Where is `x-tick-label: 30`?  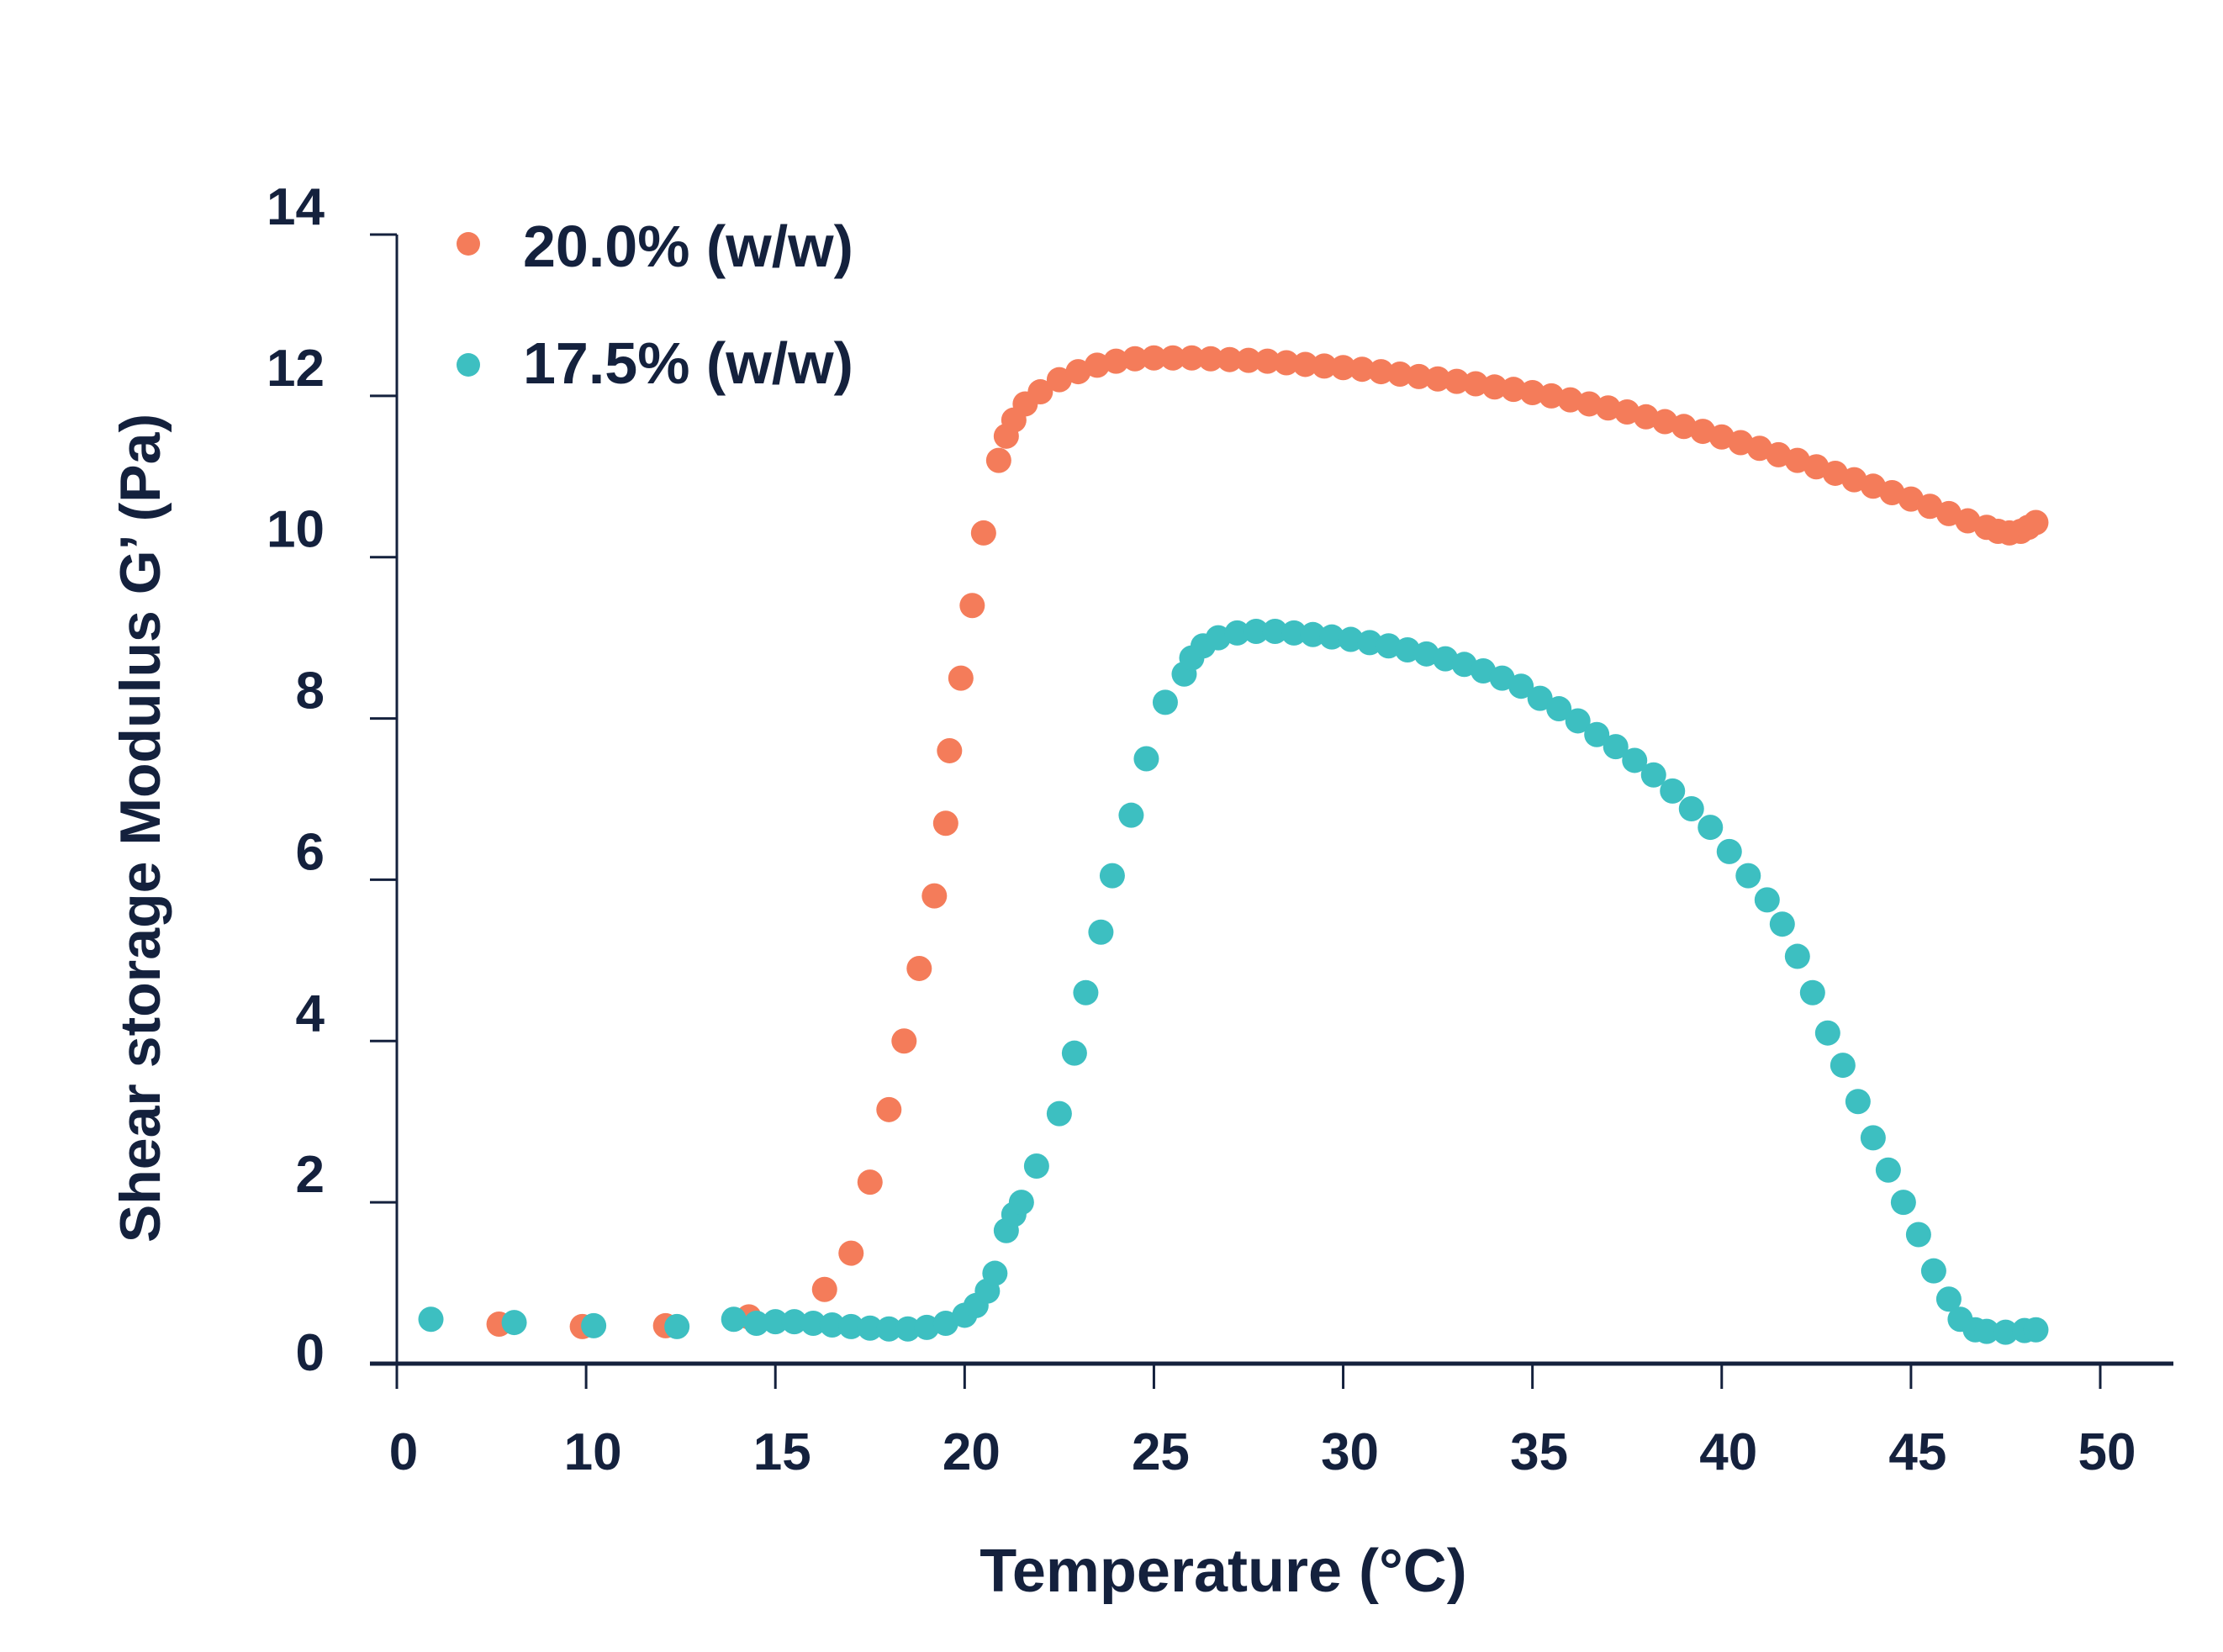 x-tick-label: 30 is located at coordinates (1350, 1452).